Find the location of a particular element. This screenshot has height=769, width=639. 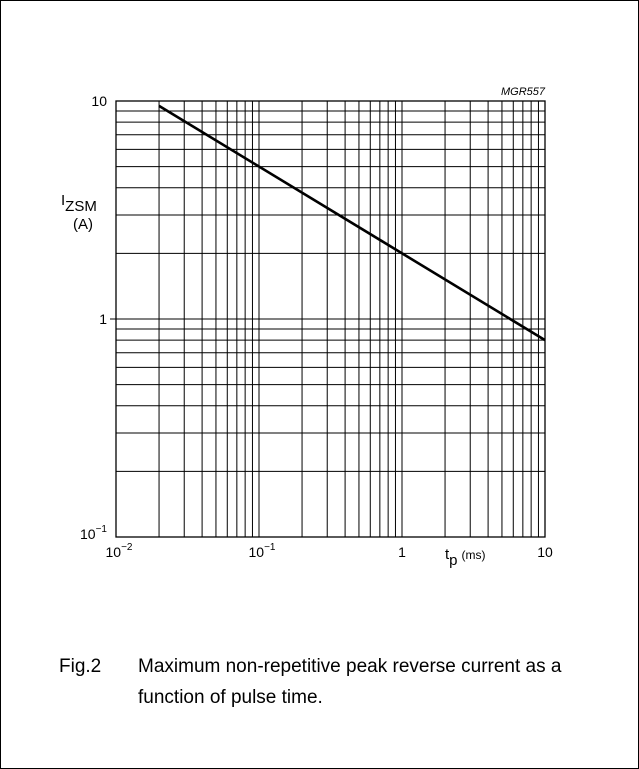

y-tick-label-base: 1 is located at coordinates (103, 319).